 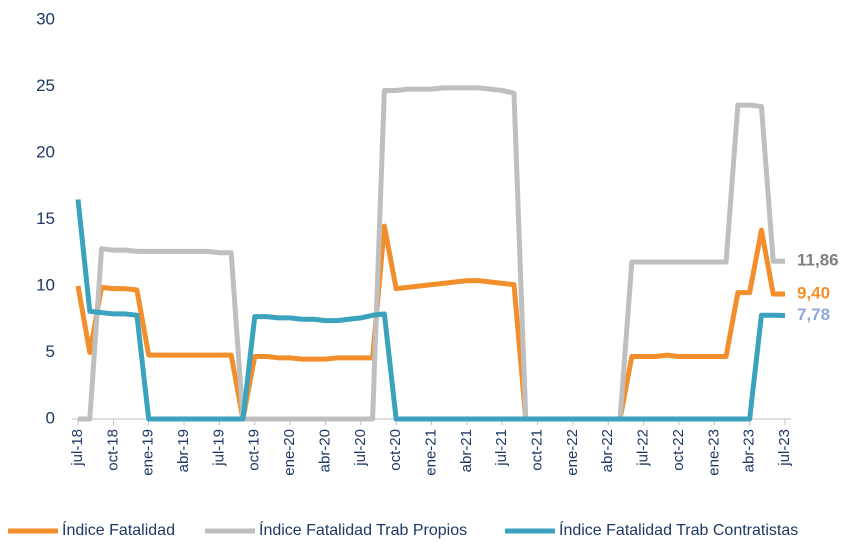 I want to click on x-tick-label: jul-21, so click(x=501, y=448).